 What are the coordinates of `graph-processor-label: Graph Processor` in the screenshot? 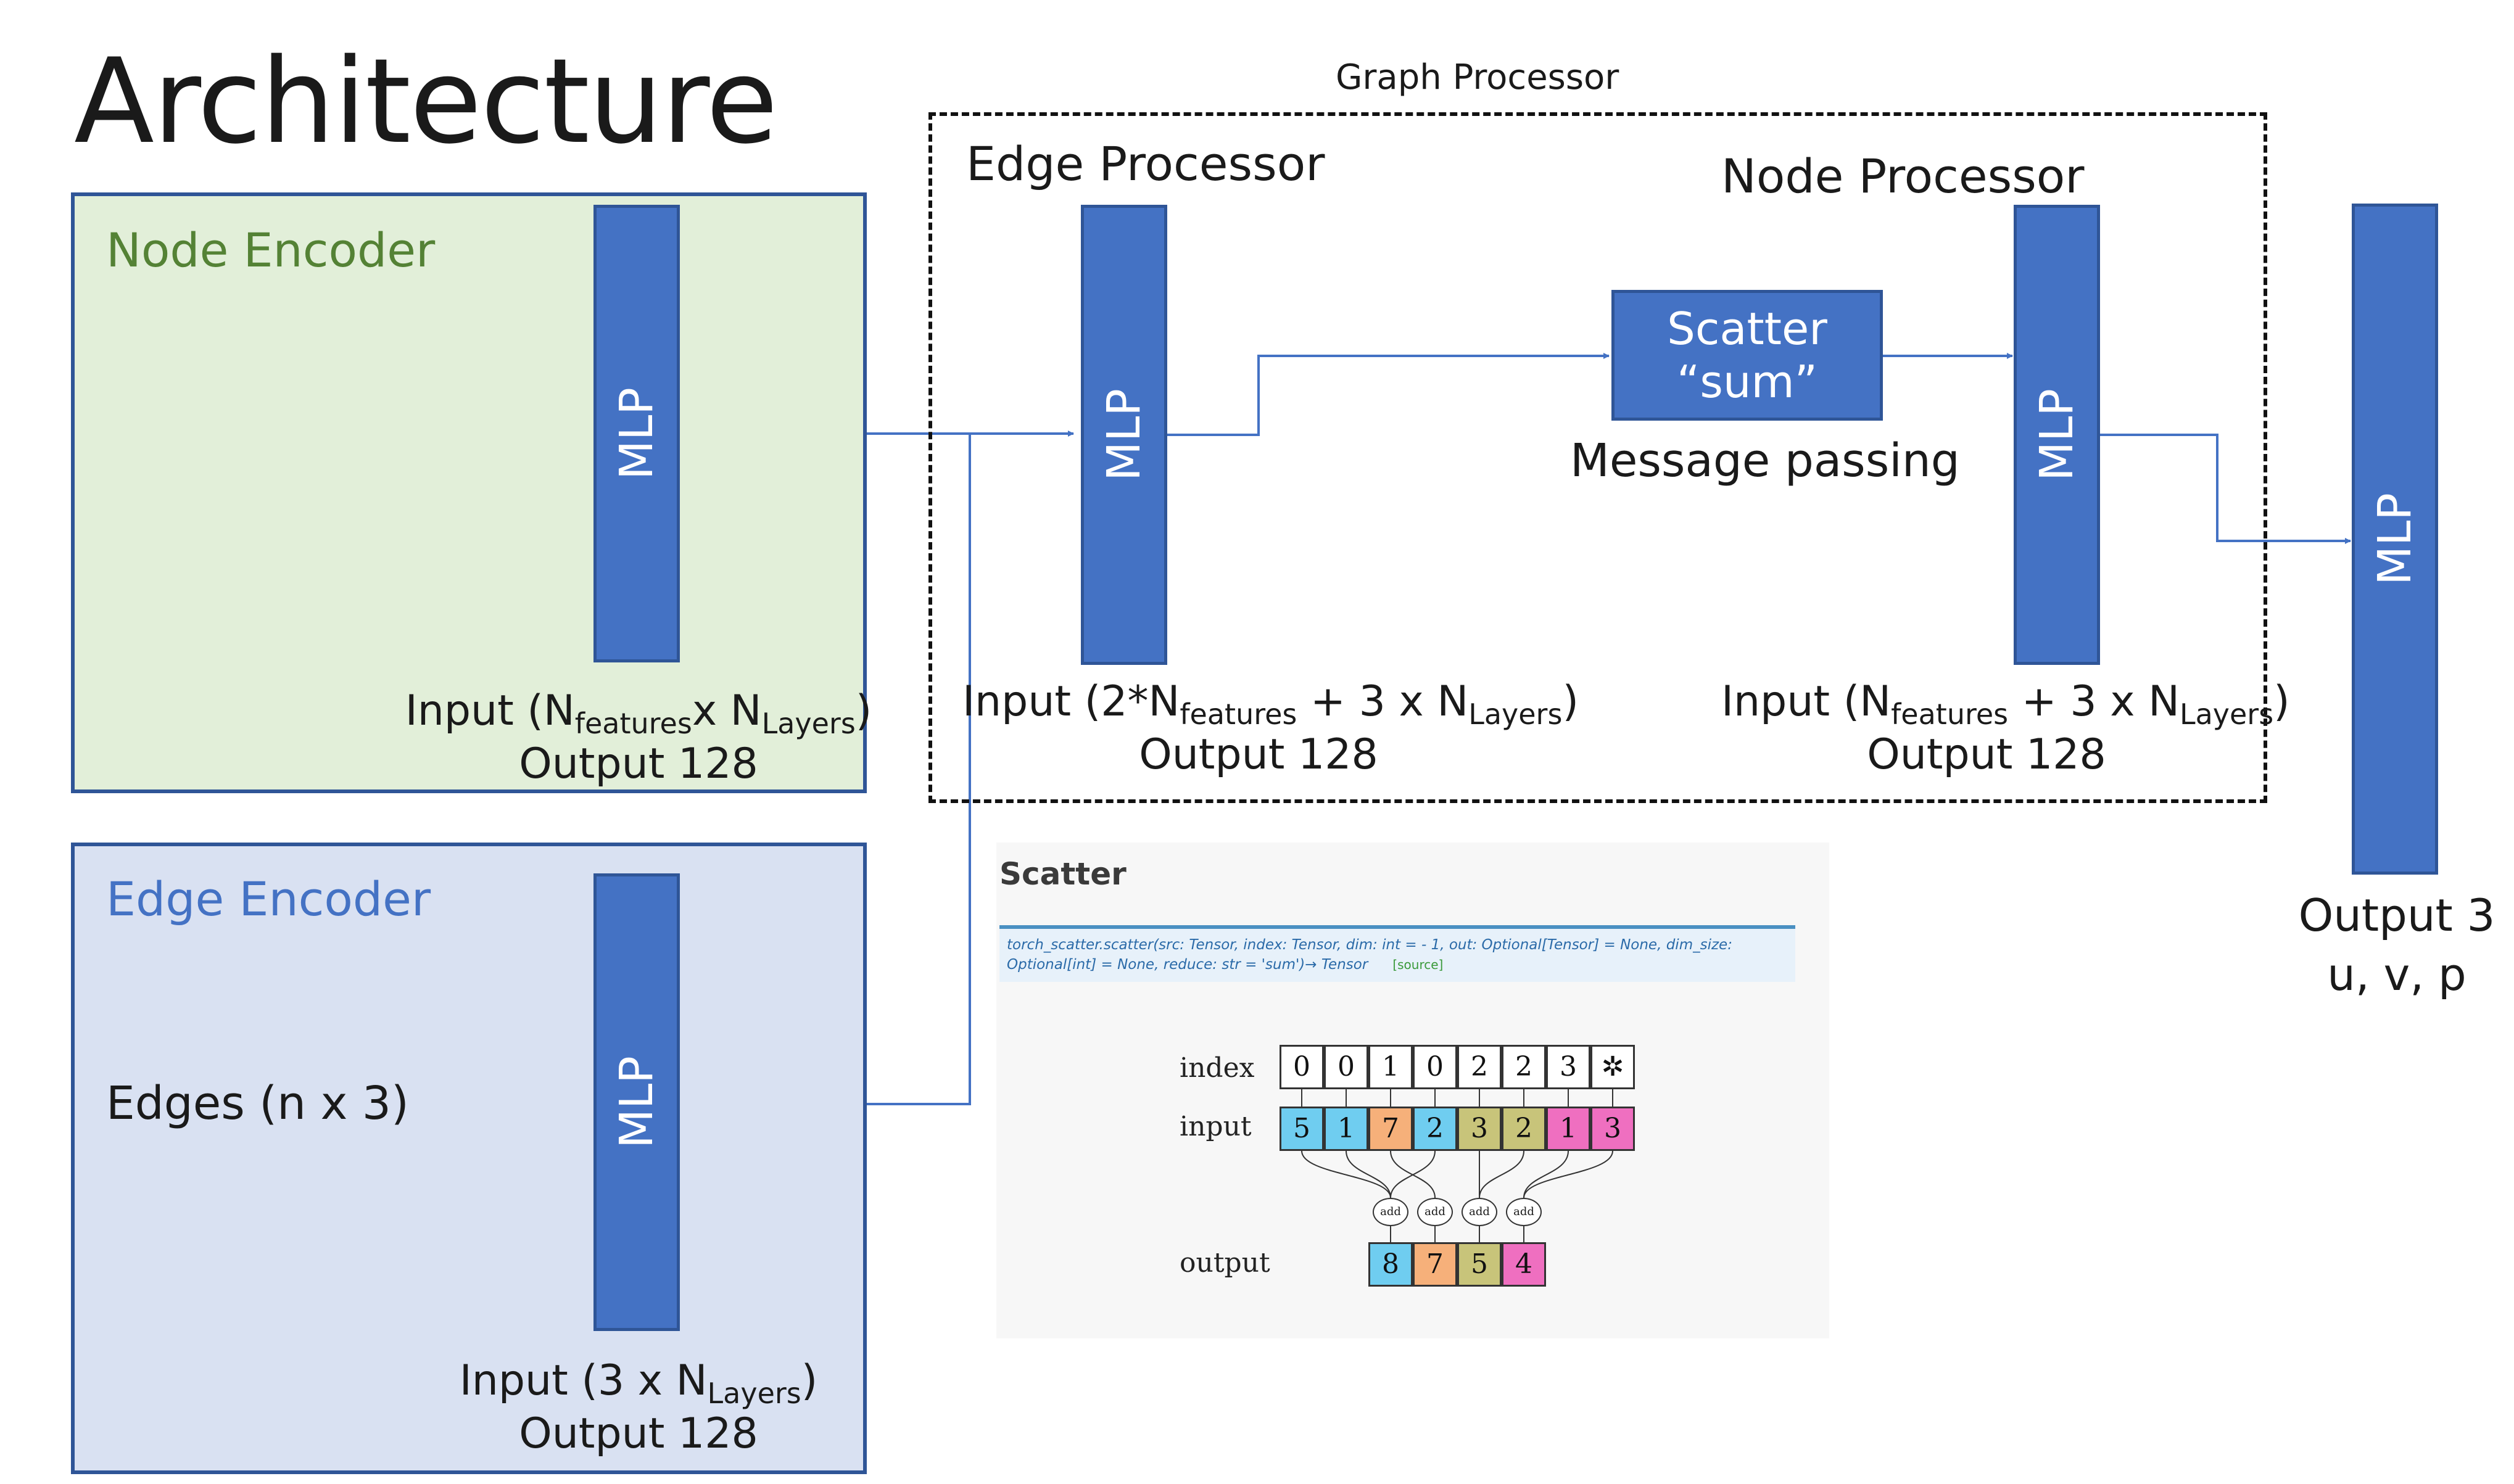 It's located at (1477, 77).